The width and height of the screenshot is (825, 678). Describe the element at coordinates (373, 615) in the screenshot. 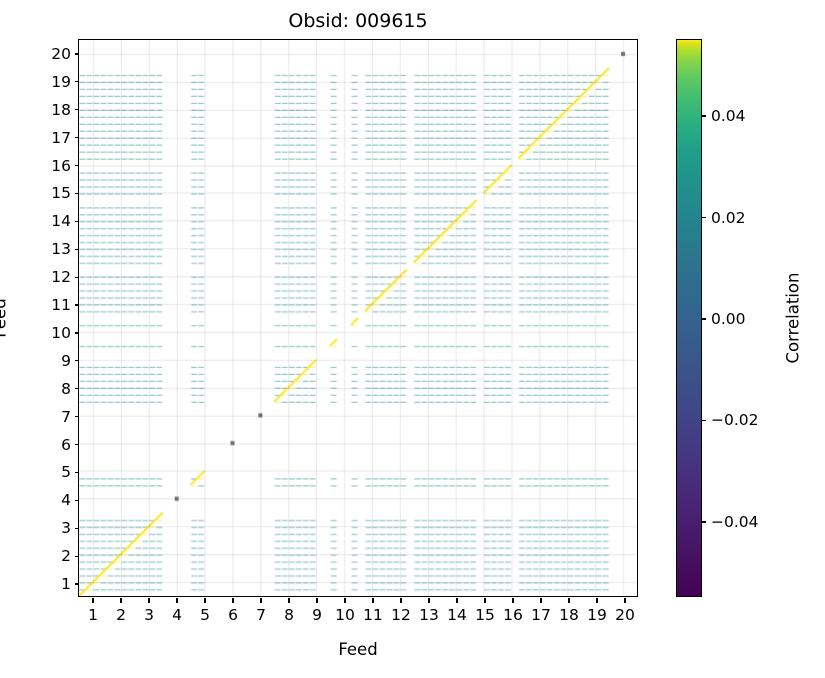

I see `x-tick-label: 11` at that location.